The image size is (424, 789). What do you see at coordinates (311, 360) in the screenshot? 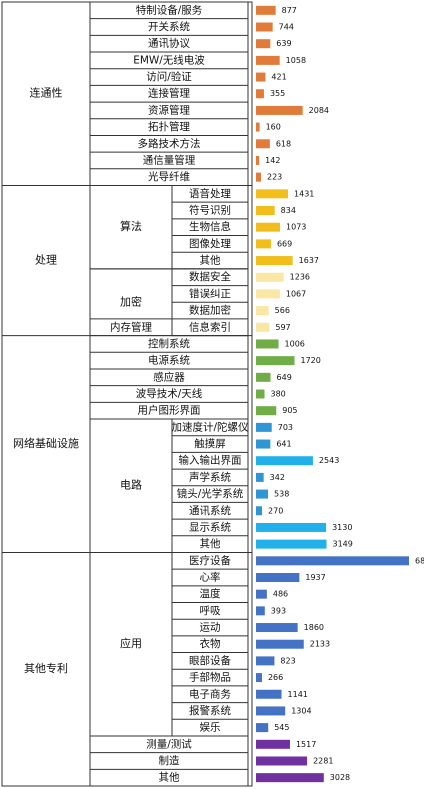
I see `data-label: 1720` at bounding box center [311, 360].